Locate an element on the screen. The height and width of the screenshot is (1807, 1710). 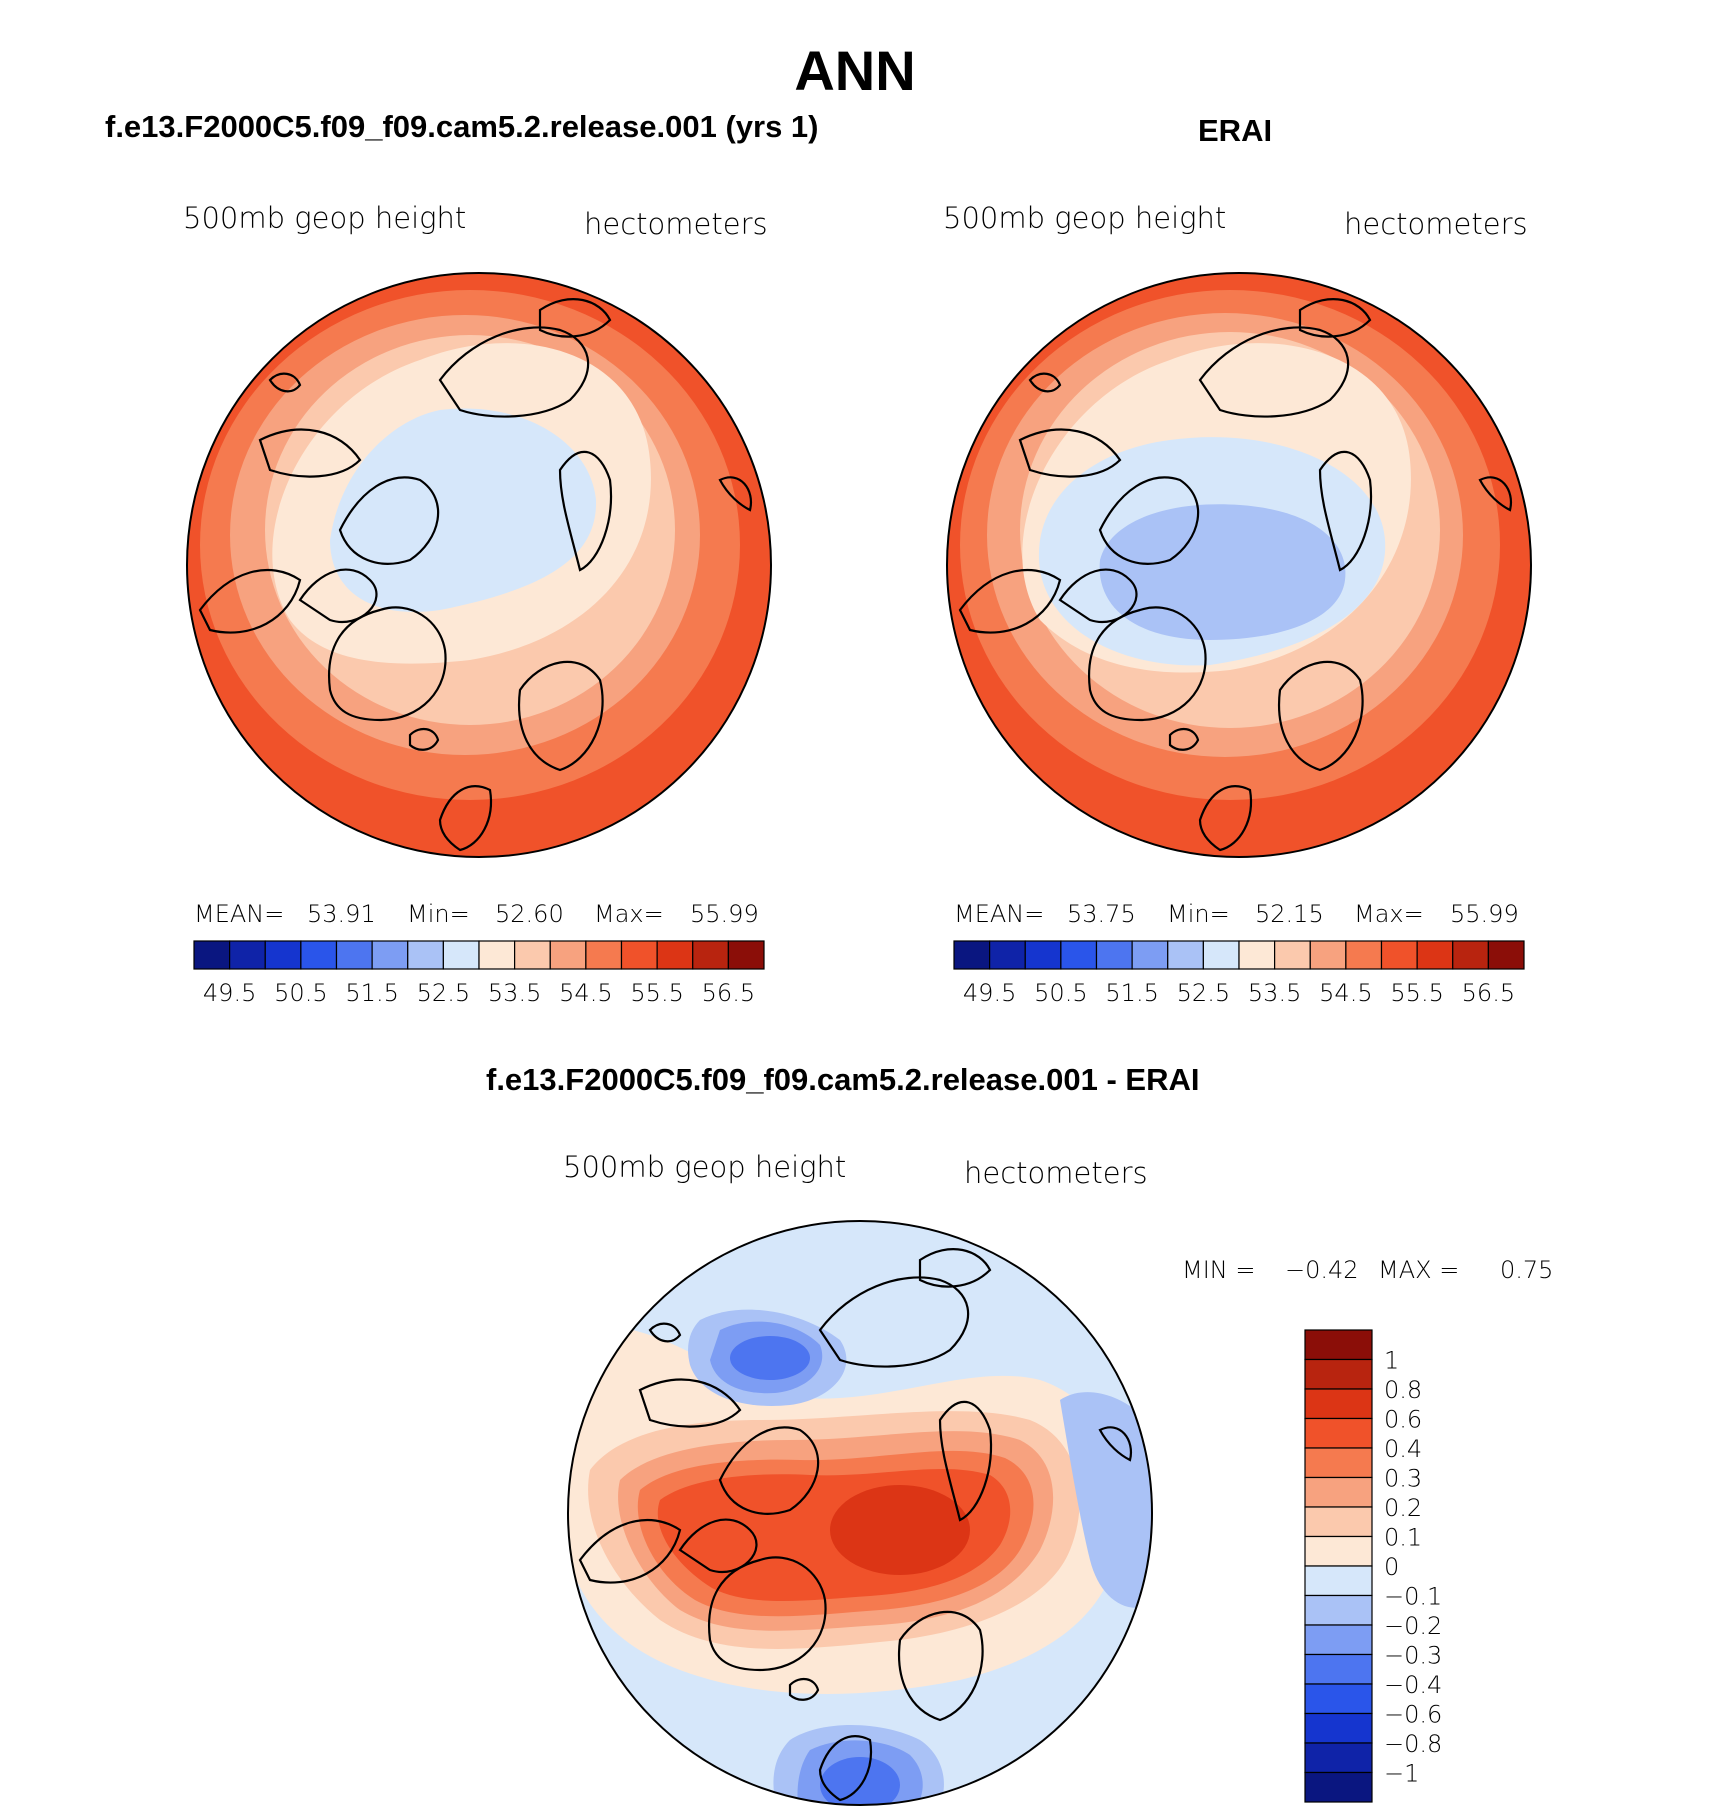
panel-model-max-value: 55.99 is located at coordinates (724, 914).